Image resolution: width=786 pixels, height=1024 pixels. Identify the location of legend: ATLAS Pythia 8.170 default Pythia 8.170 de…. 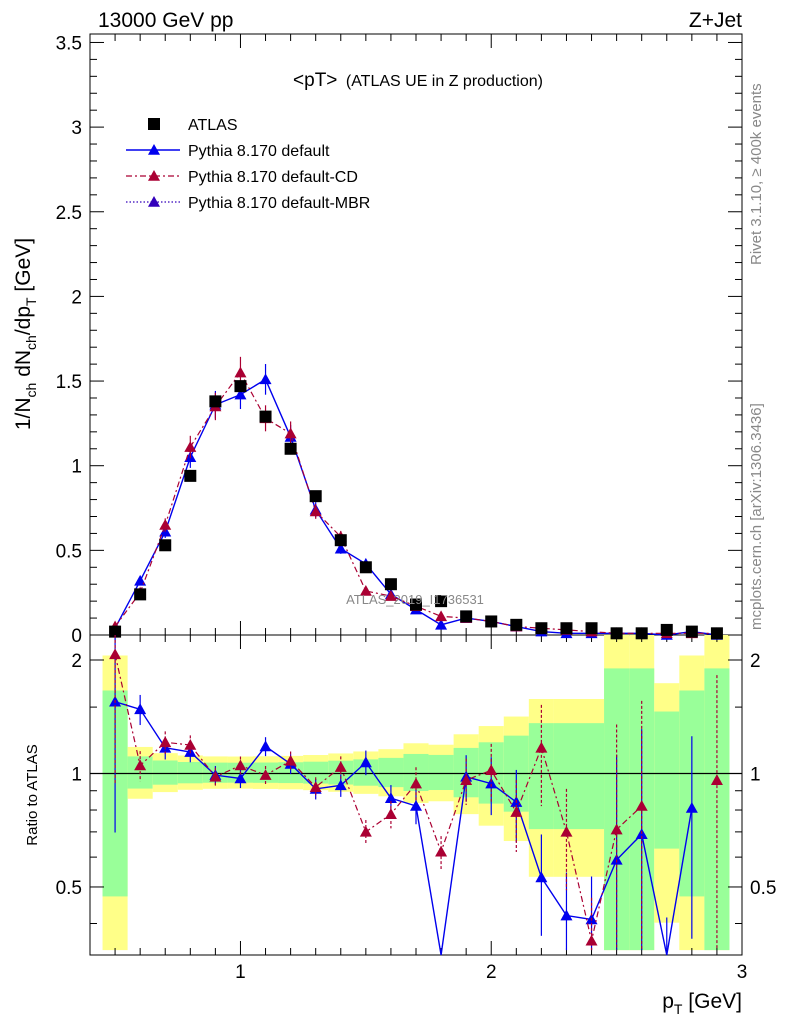
(248, 164).